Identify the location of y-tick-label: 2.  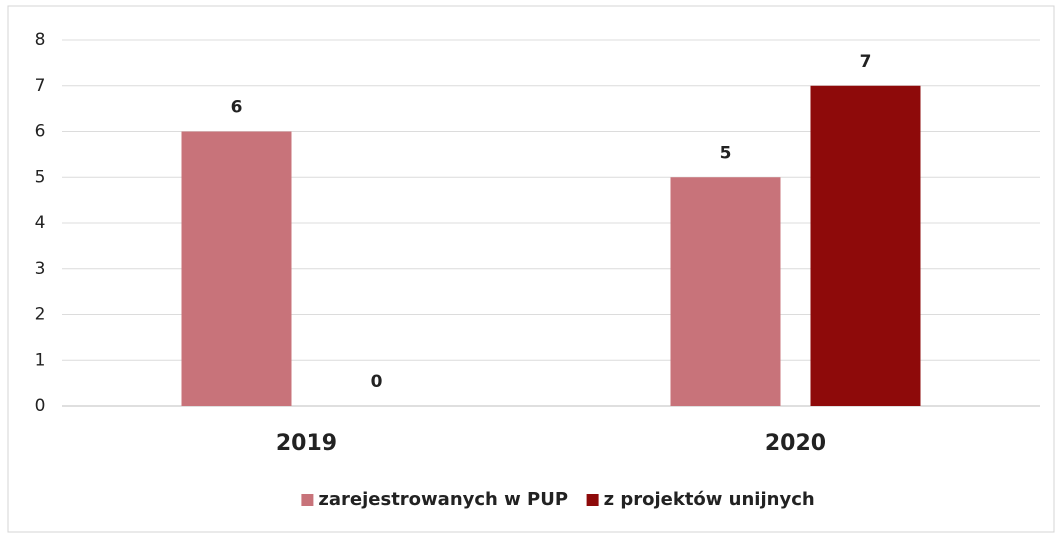
(40, 315).